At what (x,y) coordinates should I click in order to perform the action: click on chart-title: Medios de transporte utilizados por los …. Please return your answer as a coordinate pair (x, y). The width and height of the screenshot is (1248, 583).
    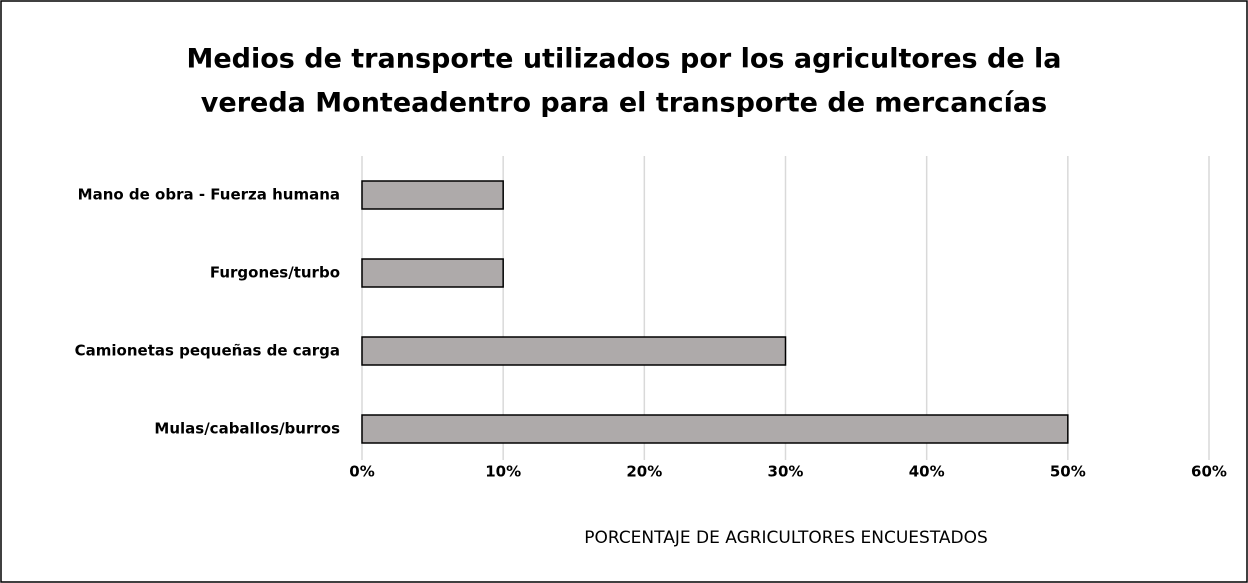
    Looking at the image, I should click on (623, 59).